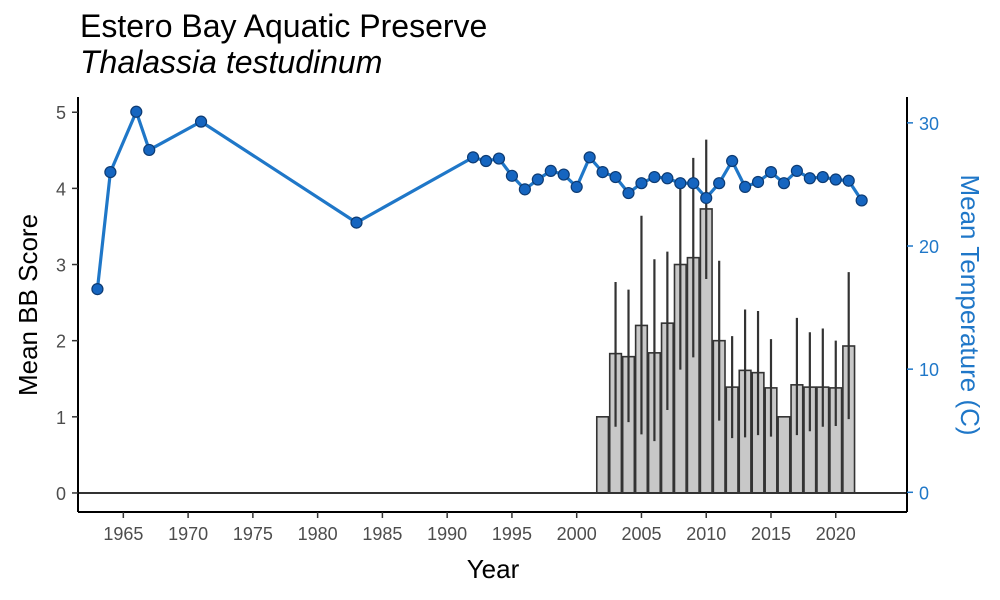 The image size is (1000, 600). What do you see at coordinates (537, 179) in the screenshot?
I see `temp-point-1997` at bounding box center [537, 179].